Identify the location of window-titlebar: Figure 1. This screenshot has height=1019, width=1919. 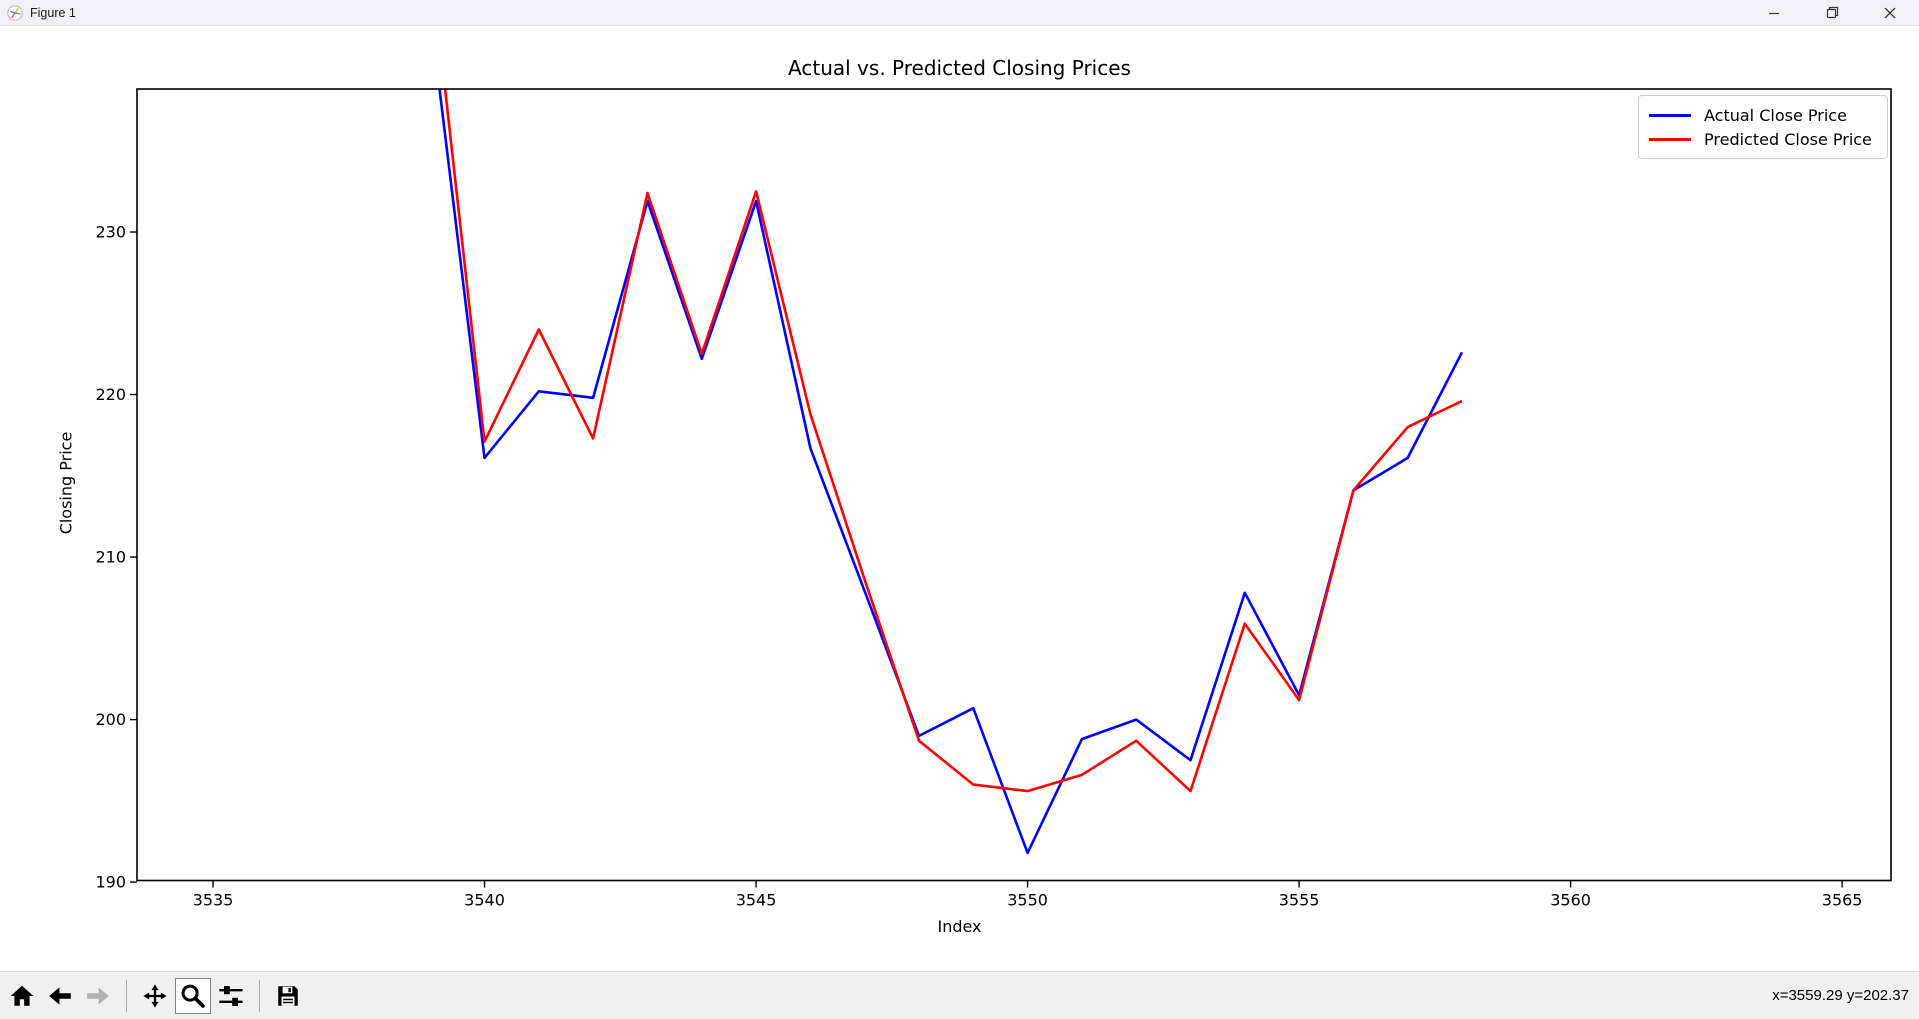
(959, 13).